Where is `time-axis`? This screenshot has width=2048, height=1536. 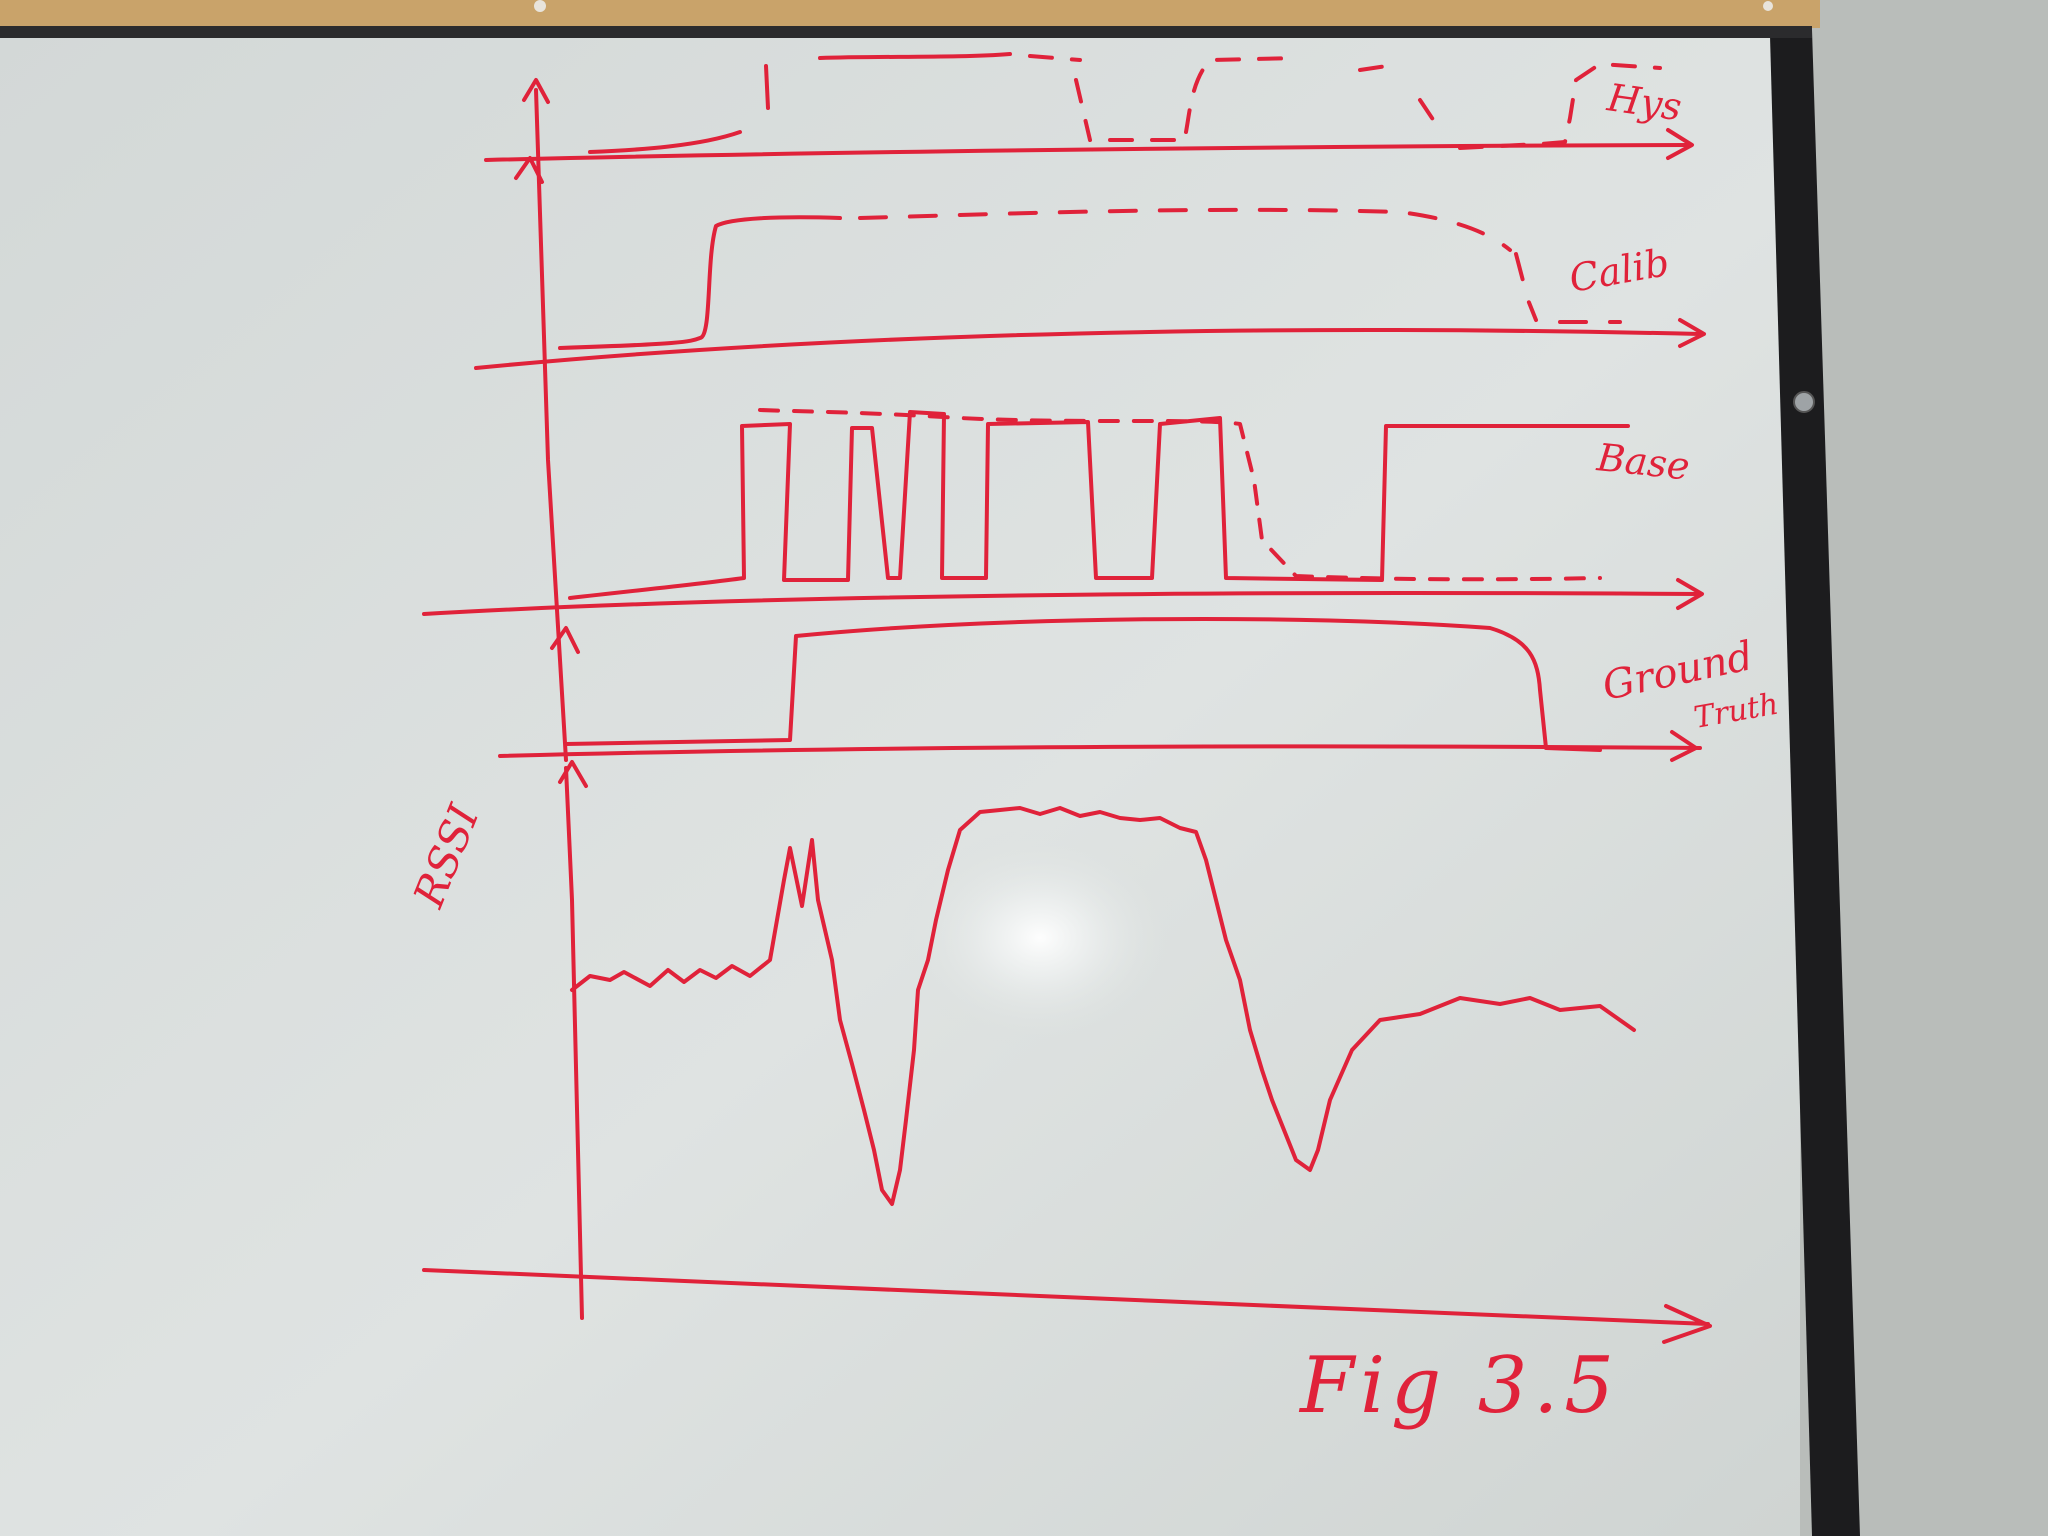
time-axis is located at coordinates (1066, 1297).